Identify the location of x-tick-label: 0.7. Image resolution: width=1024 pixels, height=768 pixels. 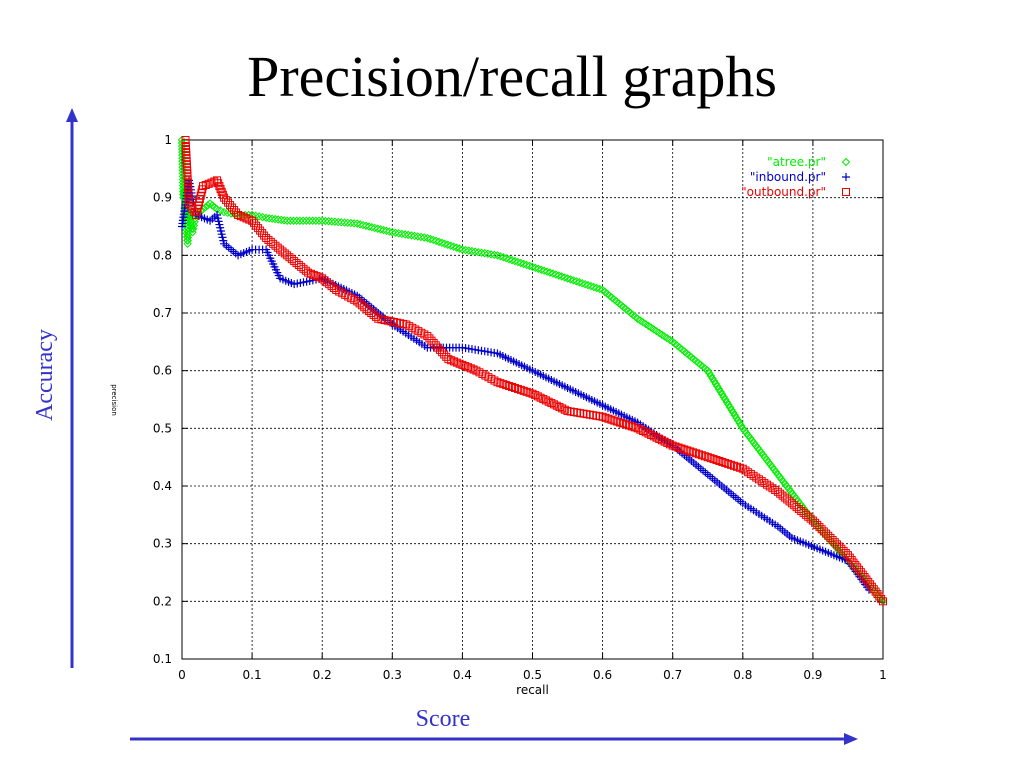
(672, 675).